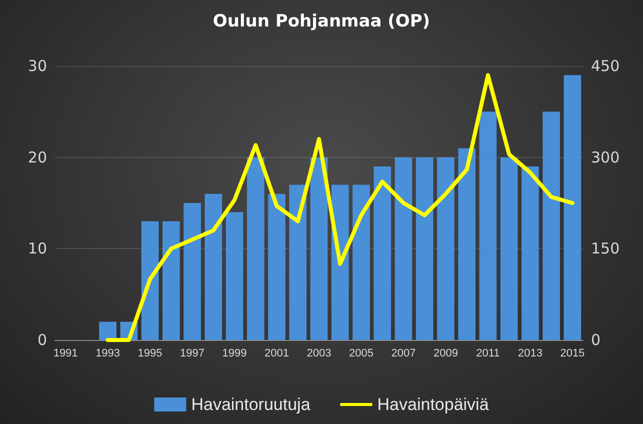 This screenshot has height=424, width=643. I want to click on x-tick-label: 1993, so click(108, 354).